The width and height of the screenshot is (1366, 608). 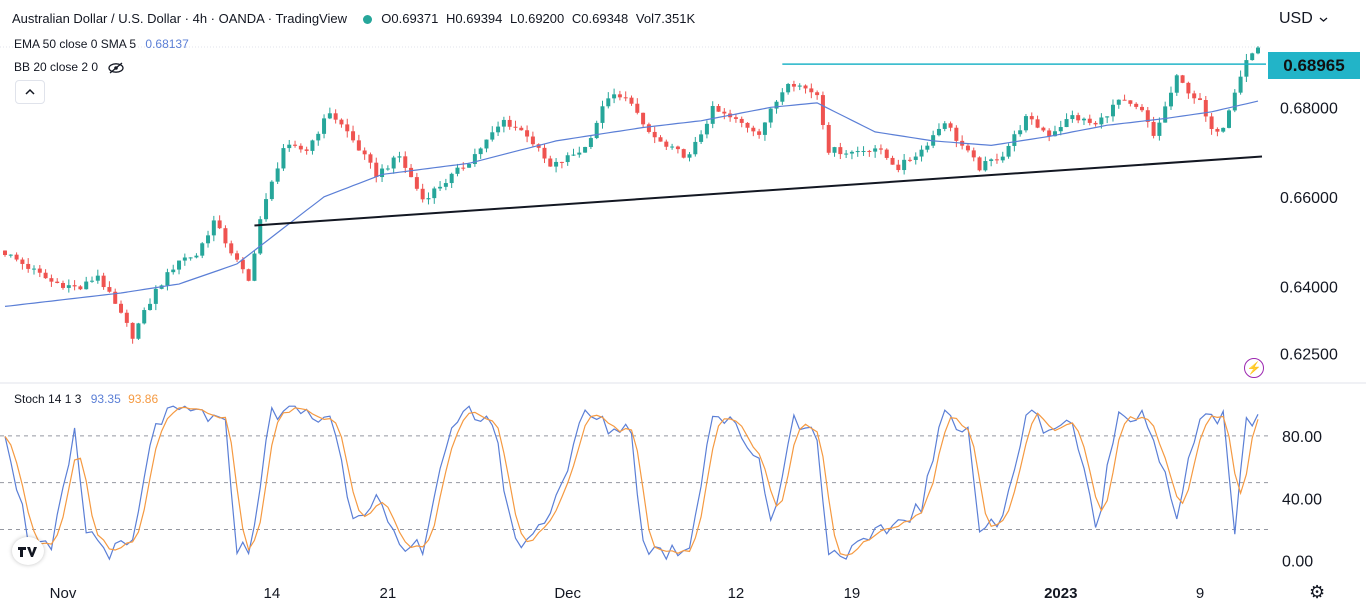 I want to click on currency-selector: USD, so click(x=1303, y=19).